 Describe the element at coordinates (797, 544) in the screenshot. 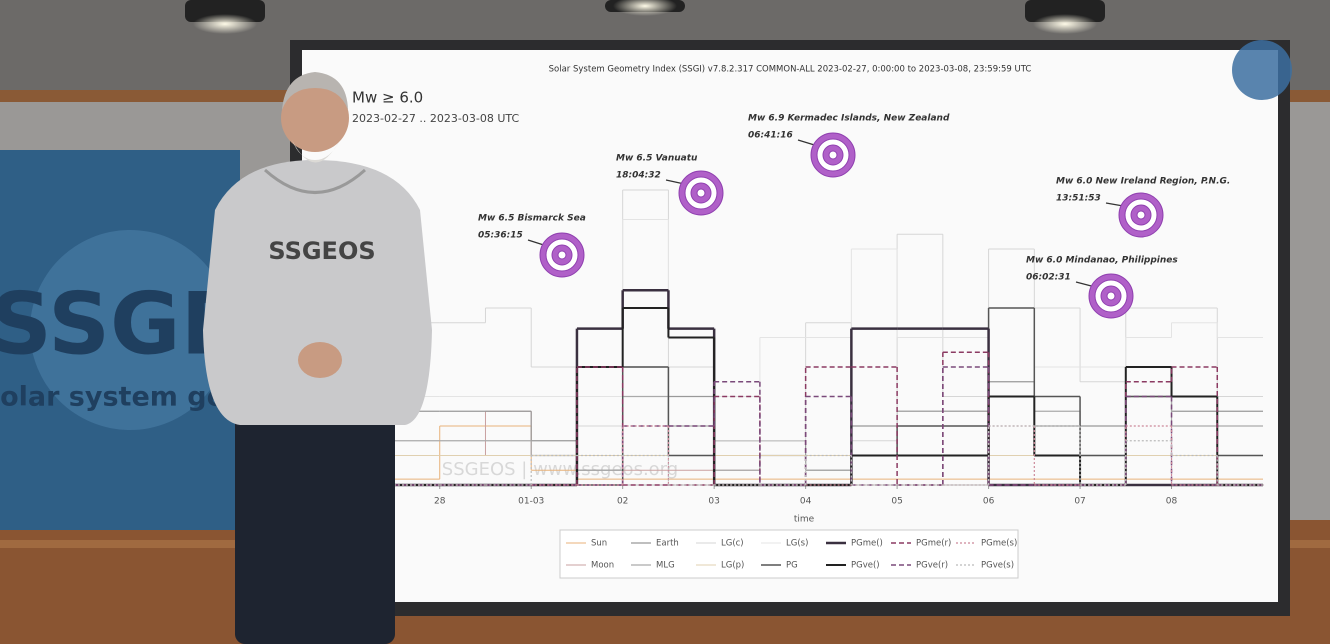

I see `legend-label: LG(s)` at that location.